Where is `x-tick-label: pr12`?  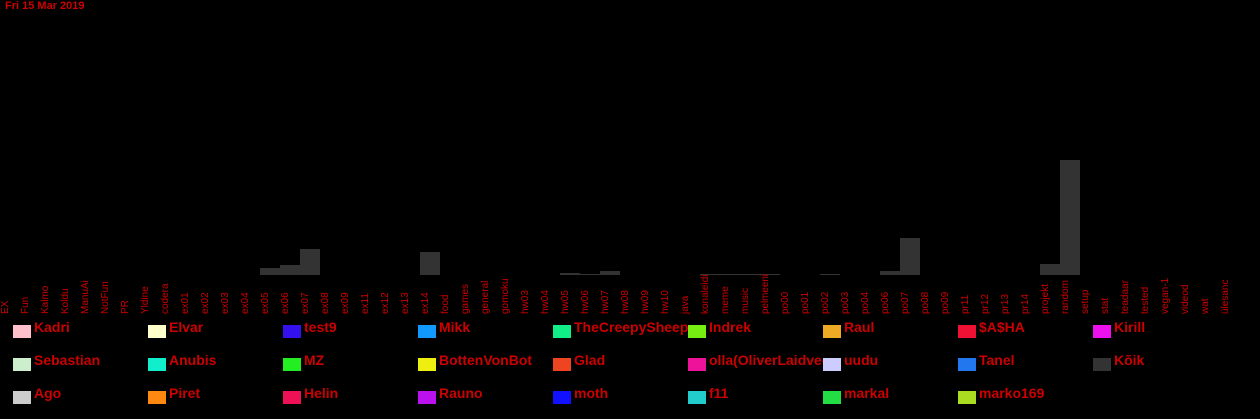
x-tick-label: pr12 is located at coordinates (985, 304).